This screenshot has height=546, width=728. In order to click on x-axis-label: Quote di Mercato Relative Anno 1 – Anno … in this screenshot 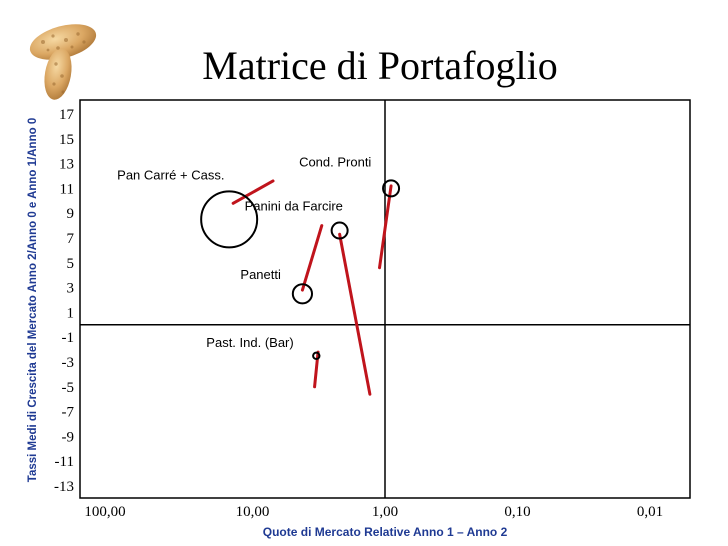, I will do `click(385, 532)`.